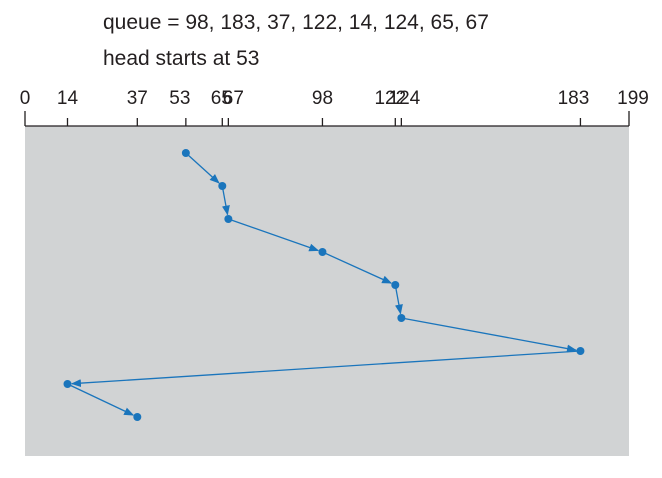  I want to click on axis-tick-label: 98, so click(322, 98).